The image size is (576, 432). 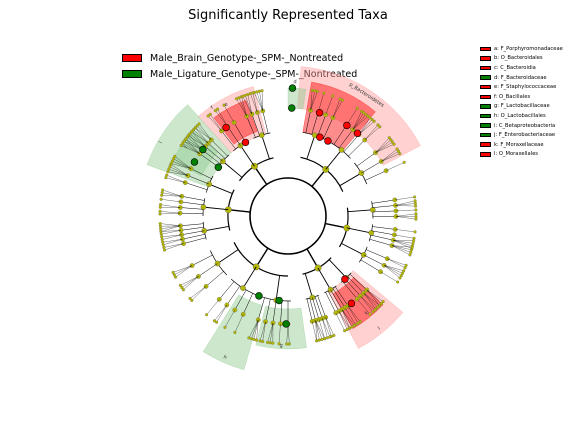 I want to click on clade-shade-h, so click(x=232, y=332).